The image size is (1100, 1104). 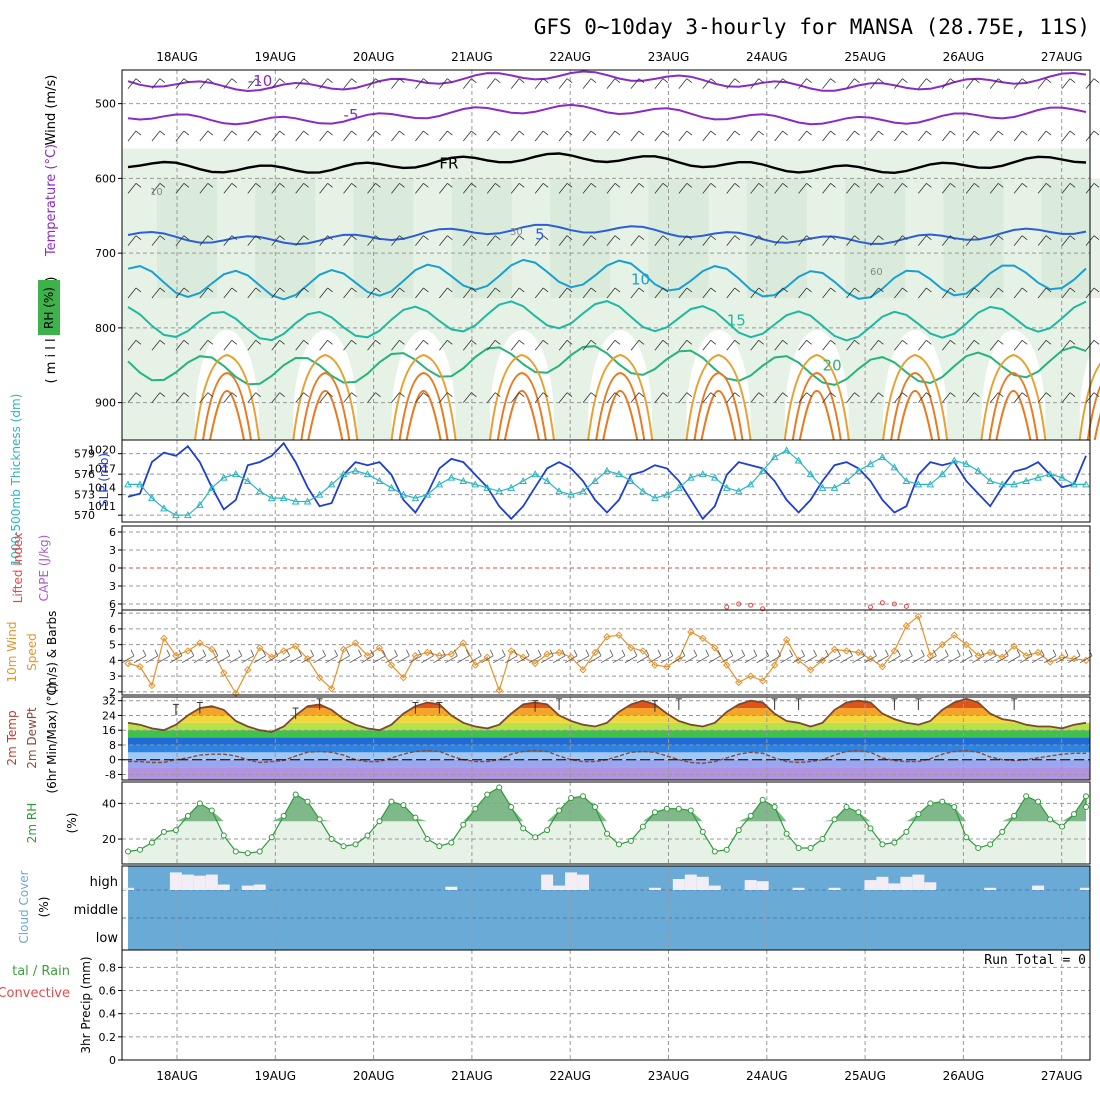 I want to click on thickness-tick: 576, so click(x=84, y=474).